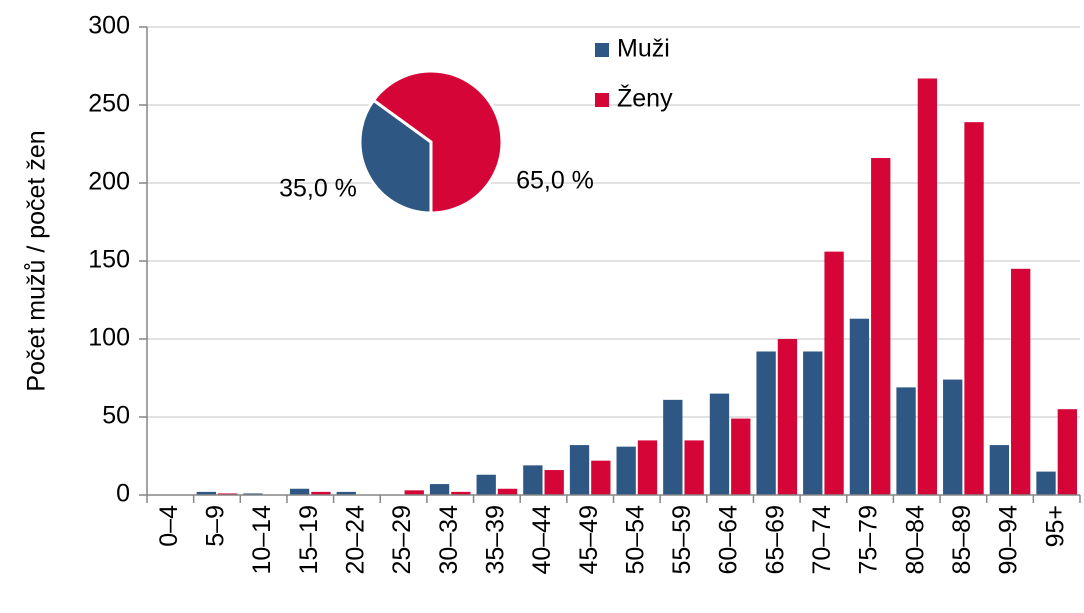  What do you see at coordinates (402, 540) in the screenshot?
I see `x-tick-label: 25–29` at bounding box center [402, 540].